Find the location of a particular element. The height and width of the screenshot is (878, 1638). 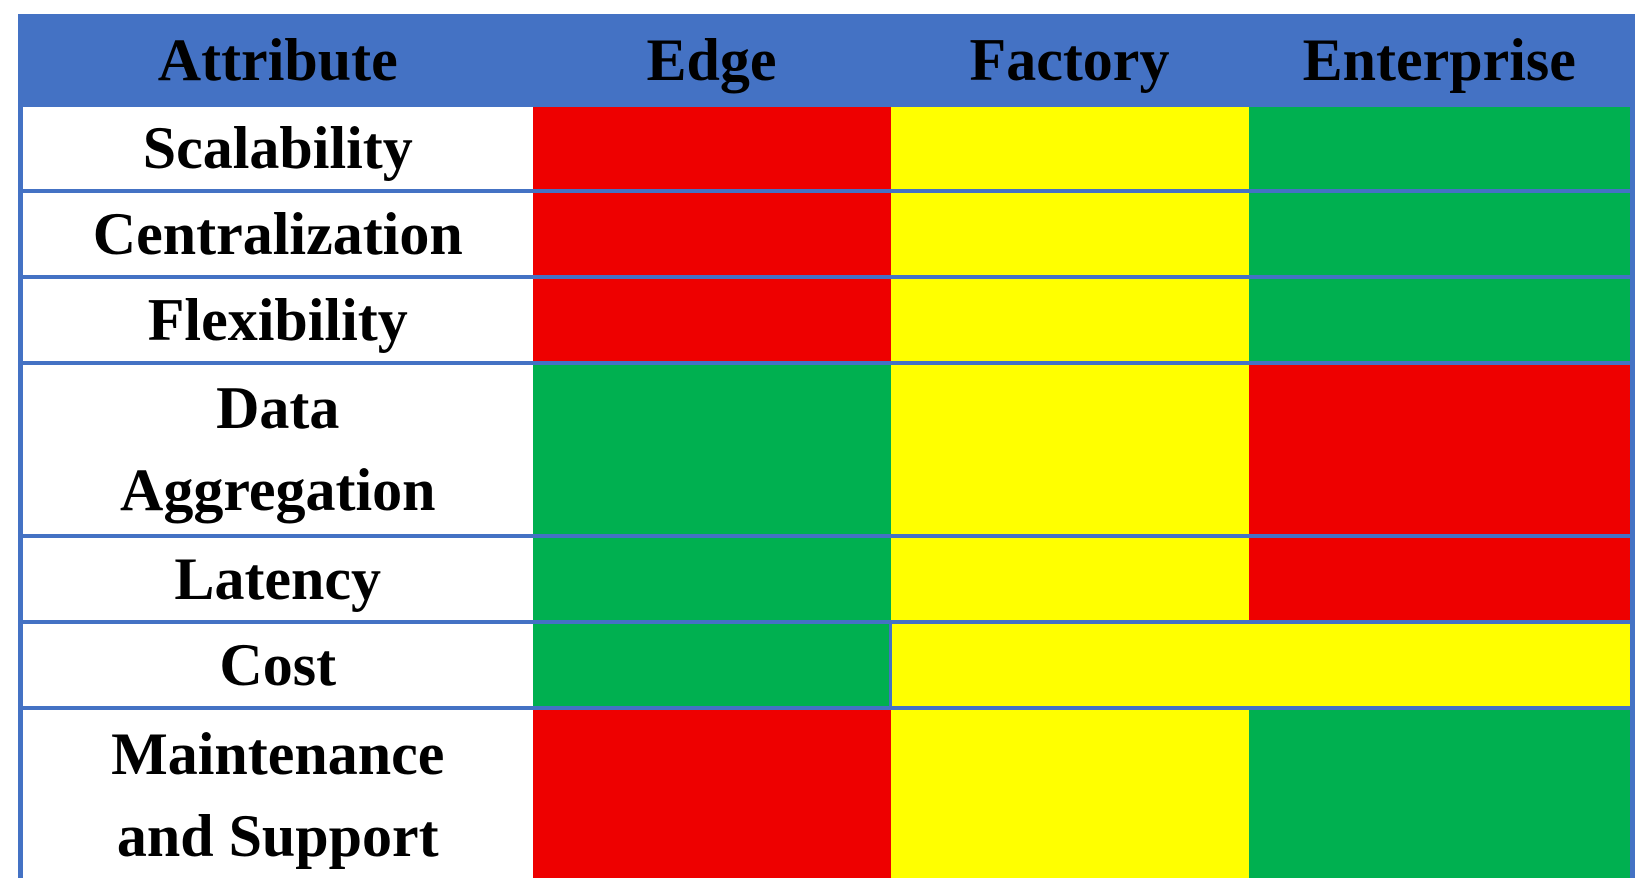

attribute-label: Flexibility is located at coordinates (277, 319).